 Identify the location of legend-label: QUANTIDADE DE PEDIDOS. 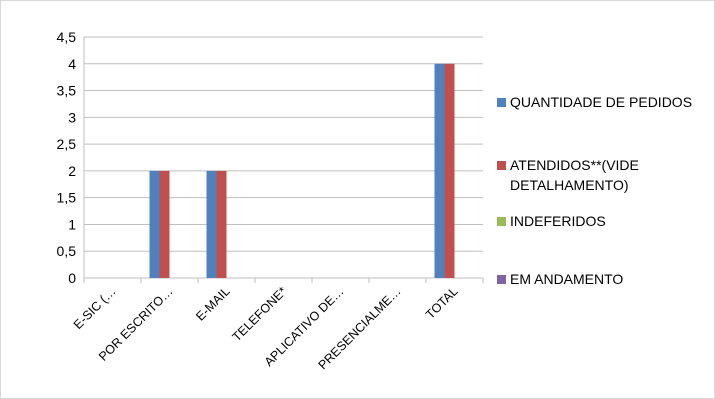
(601, 102).